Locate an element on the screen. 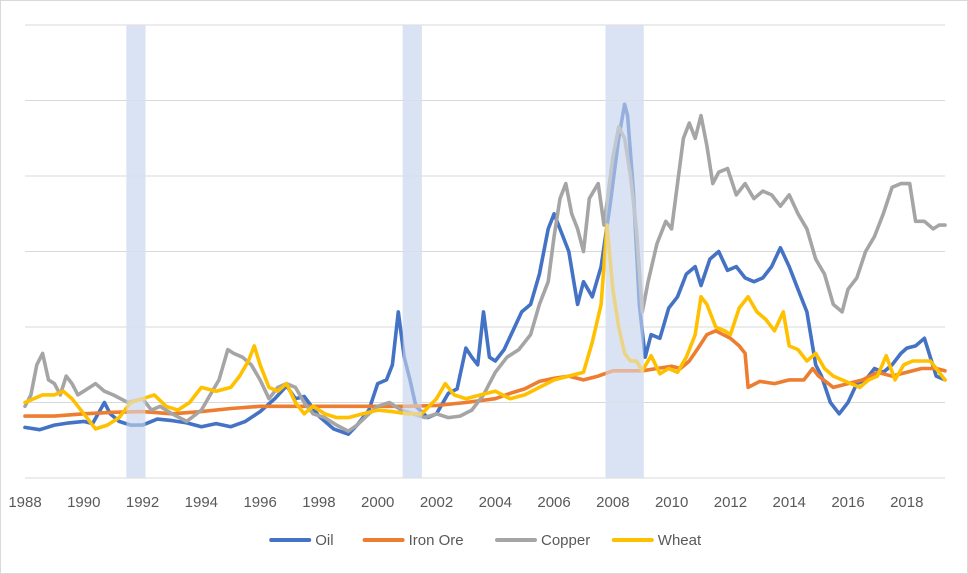  legend-item-wheat: Wheat is located at coordinates (656, 540).